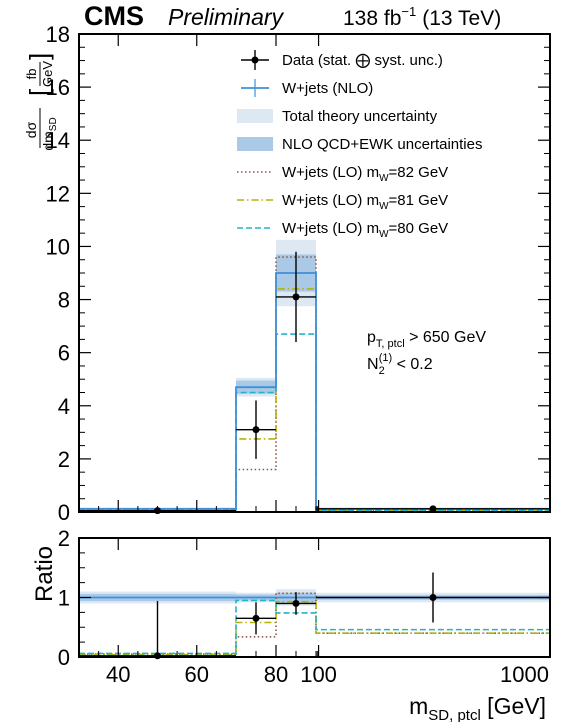  I want to click on legend-label-lo80: W+jets (LO) mW=80 GeV, so click(365, 230).